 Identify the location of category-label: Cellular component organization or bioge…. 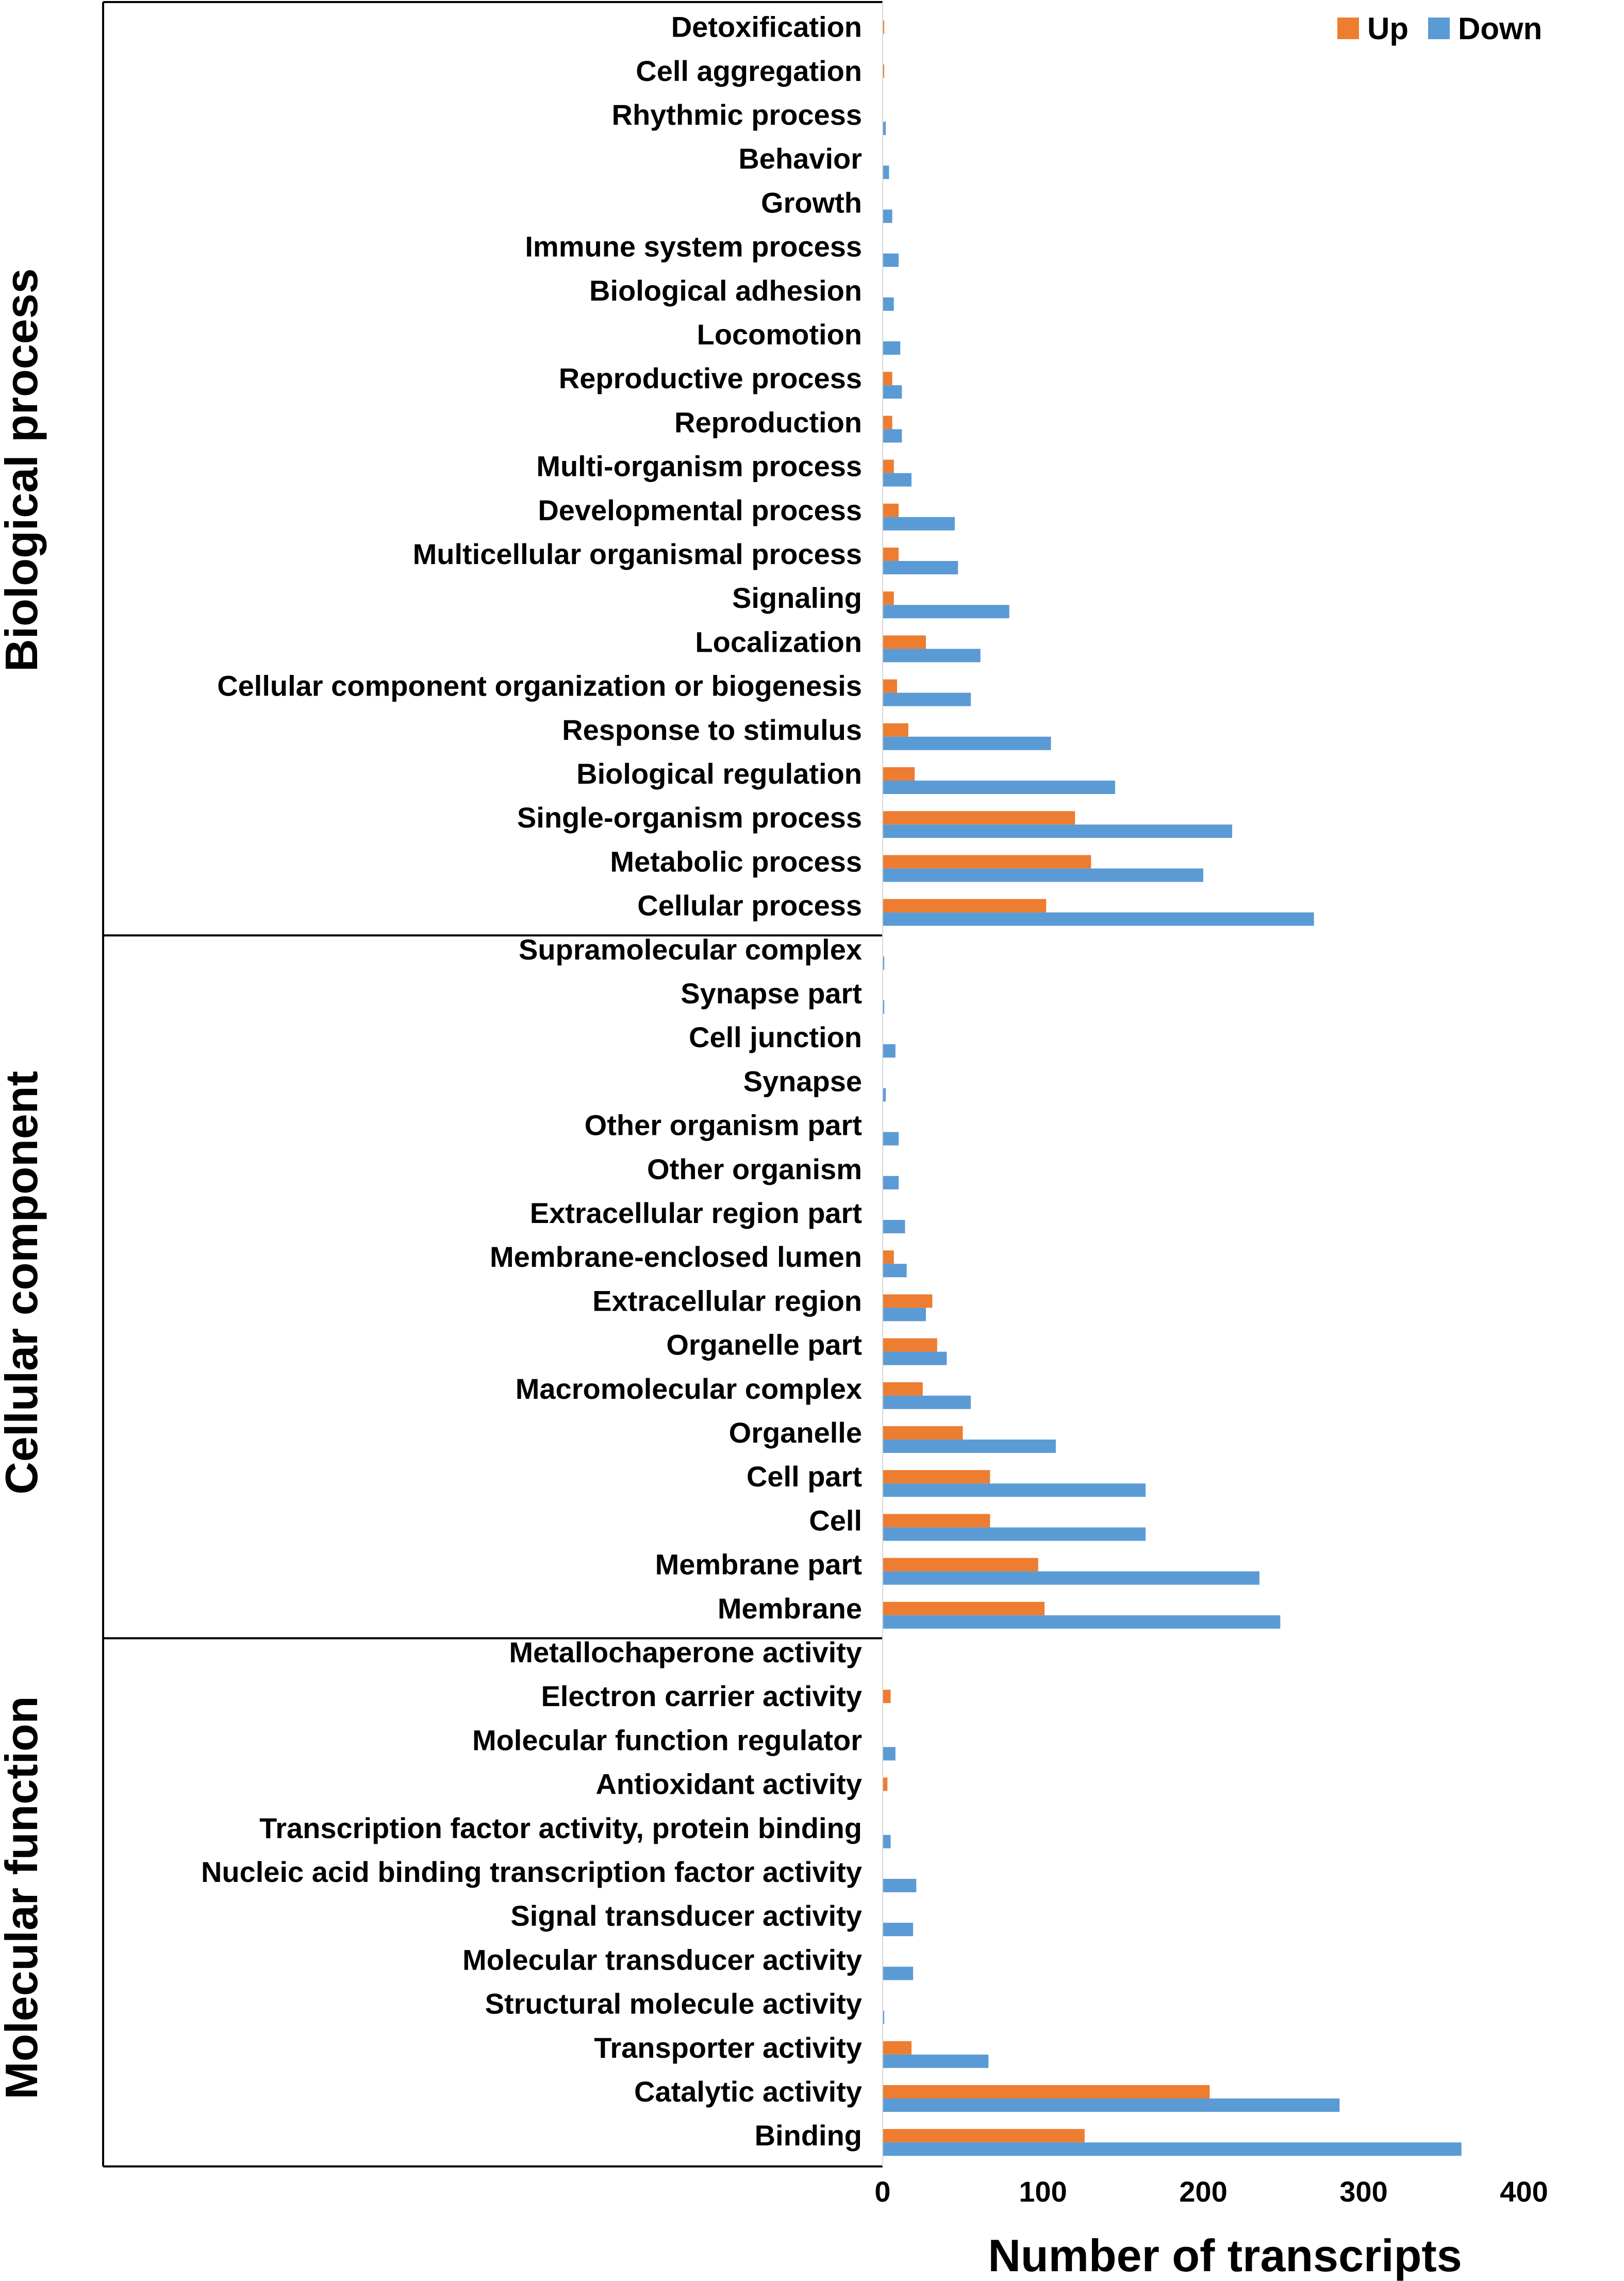
(539, 686).